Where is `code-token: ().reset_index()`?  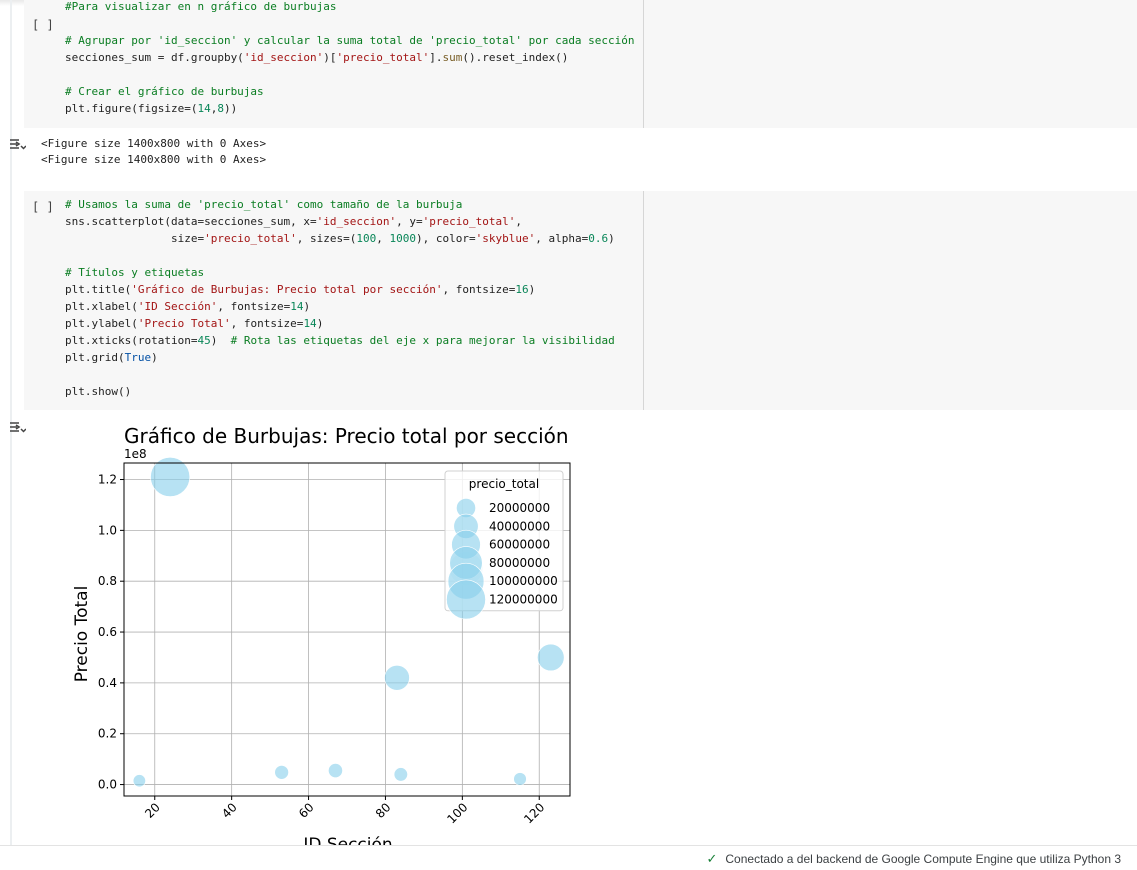 code-token: ().reset_index() is located at coordinates (515, 57).